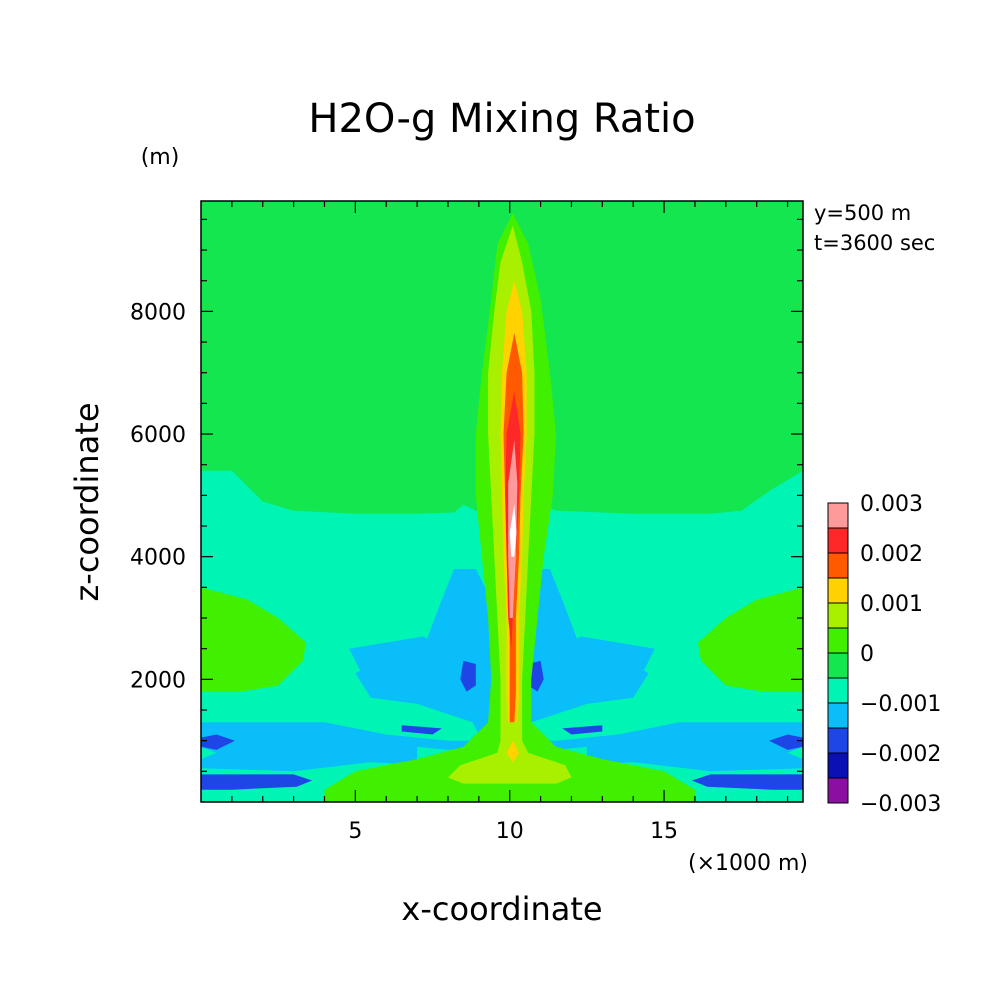 The image size is (1004, 1004). Describe the element at coordinates (862, 213) in the screenshot. I see `annotation-y: y=500 m` at that location.